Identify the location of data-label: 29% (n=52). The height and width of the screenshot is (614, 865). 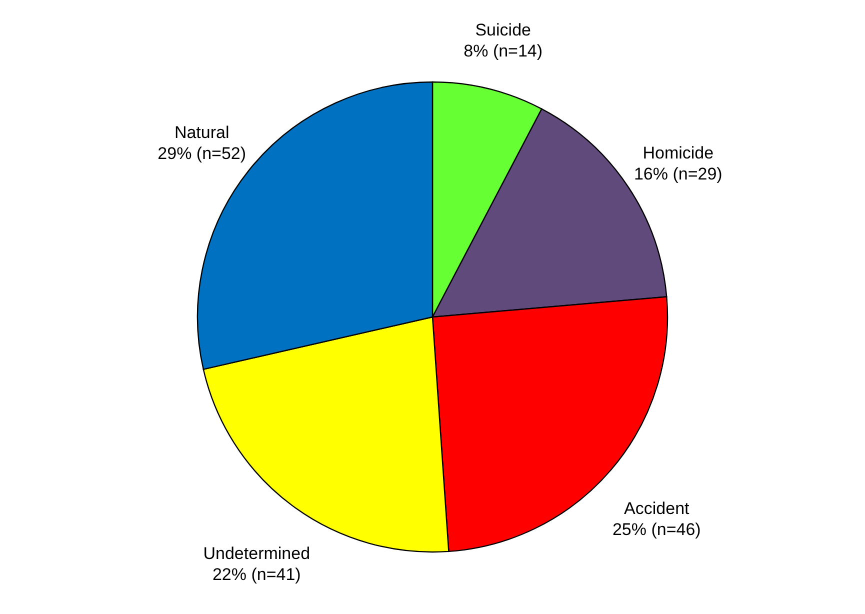
(202, 154).